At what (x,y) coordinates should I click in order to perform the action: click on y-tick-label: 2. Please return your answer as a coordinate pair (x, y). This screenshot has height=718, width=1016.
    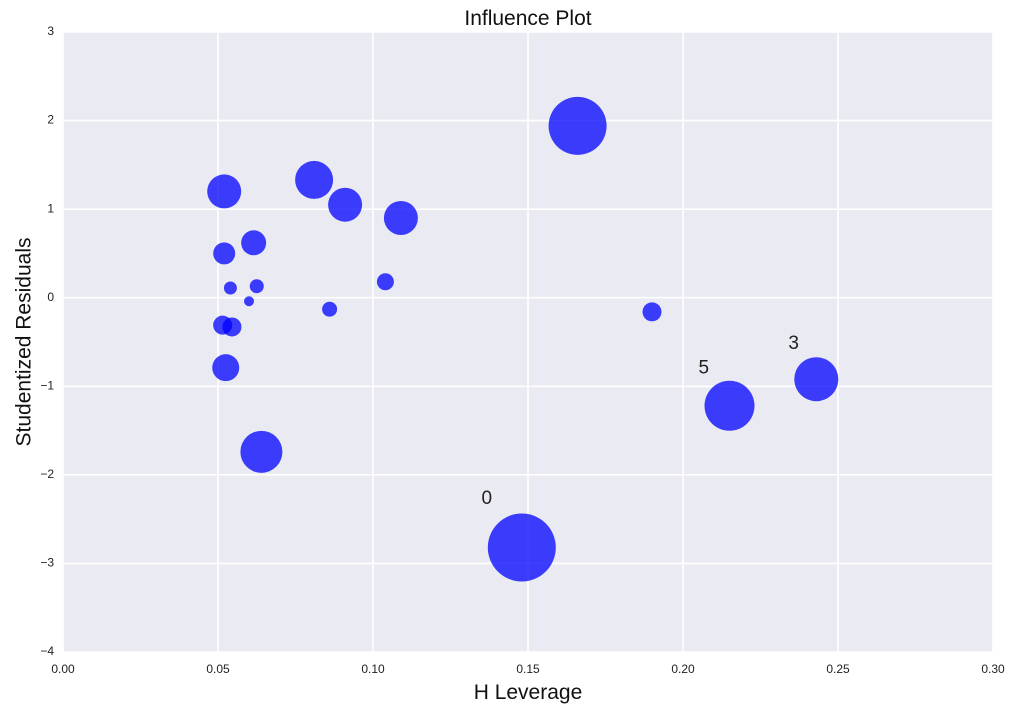
    Looking at the image, I should click on (50, 120).